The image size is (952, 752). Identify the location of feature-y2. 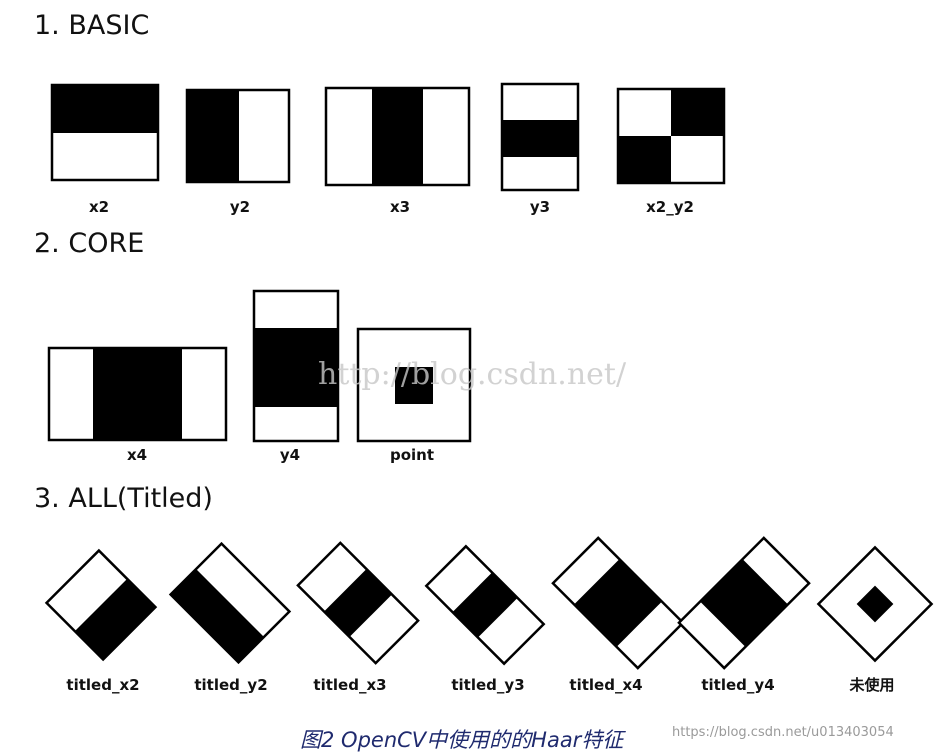
(238, 136).